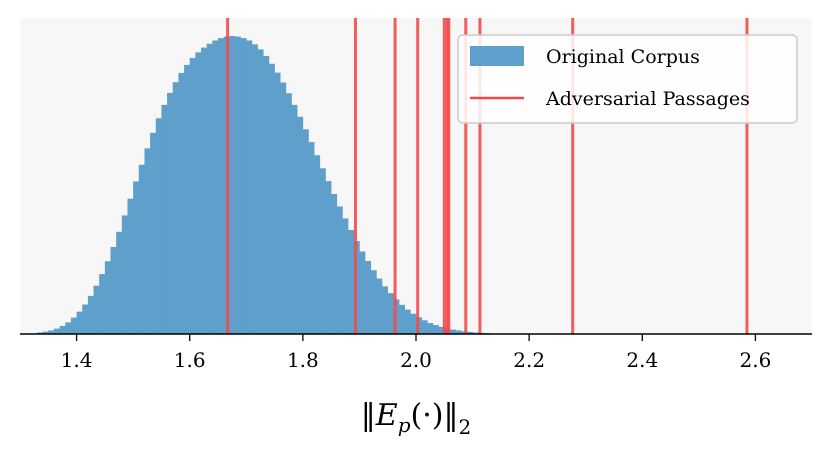 This screenshot has height=457, width=832. I want to click on legend-box, so click(627, 79).